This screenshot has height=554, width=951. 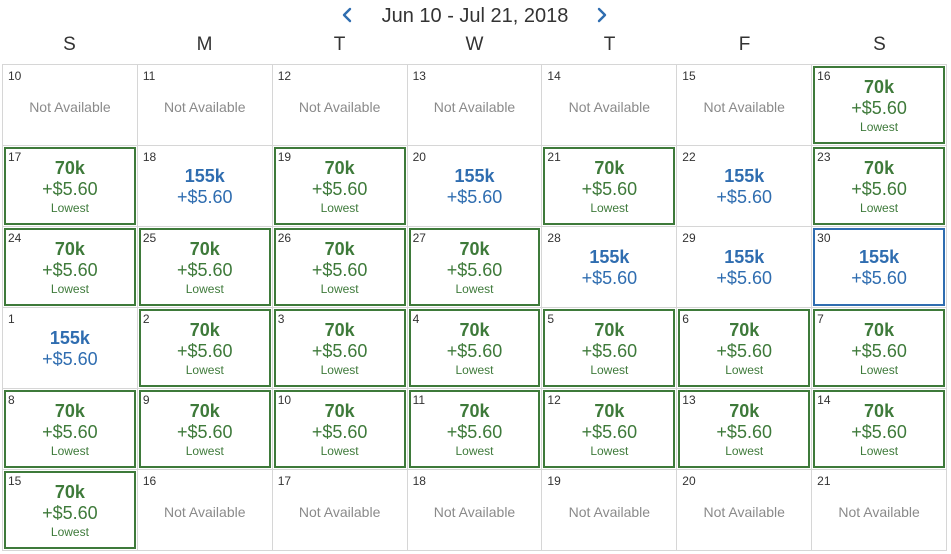 What do you see at coordinates (744, 176) in the screenshot?
I see `points-price: 155k` at bounding box center [744, 176].